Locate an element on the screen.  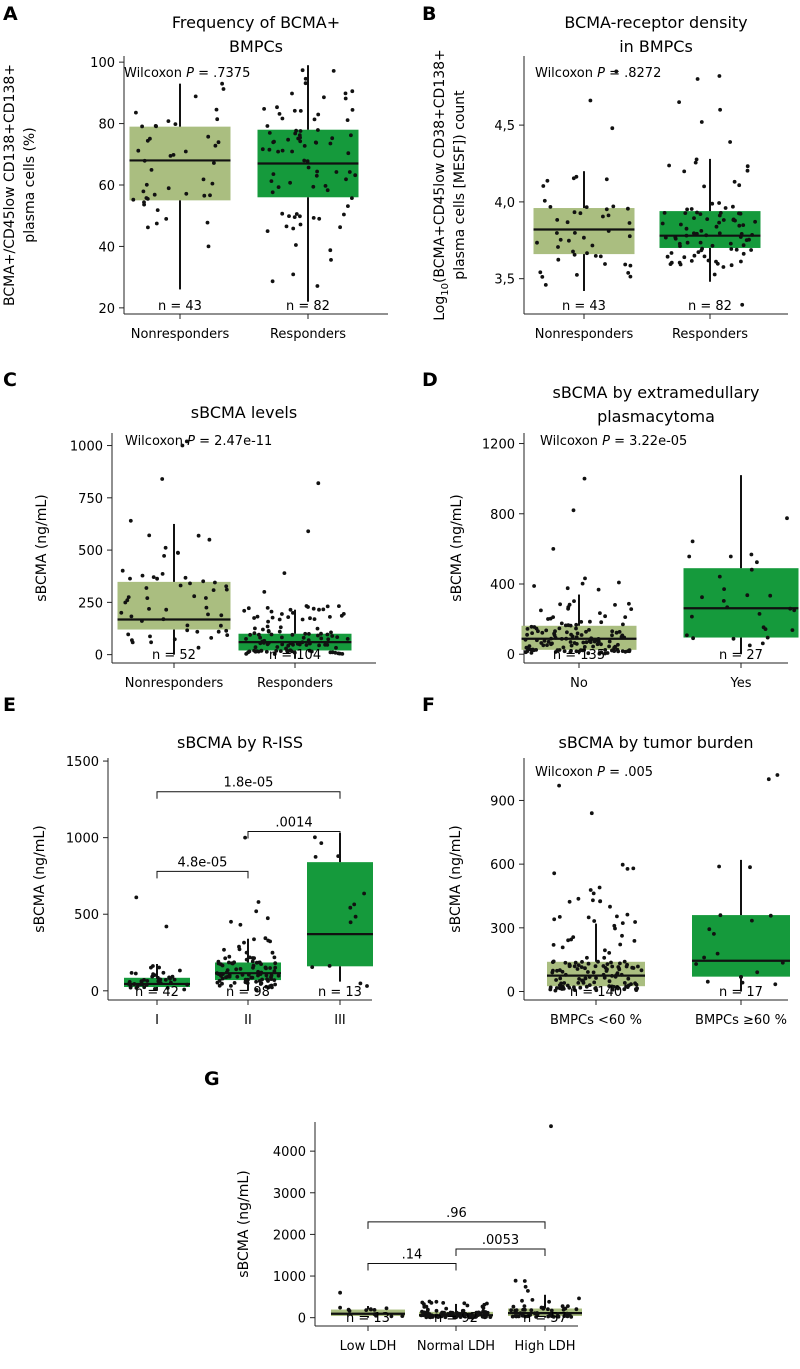
significance-bracket: .96 is located at coordinates (456, 1217).